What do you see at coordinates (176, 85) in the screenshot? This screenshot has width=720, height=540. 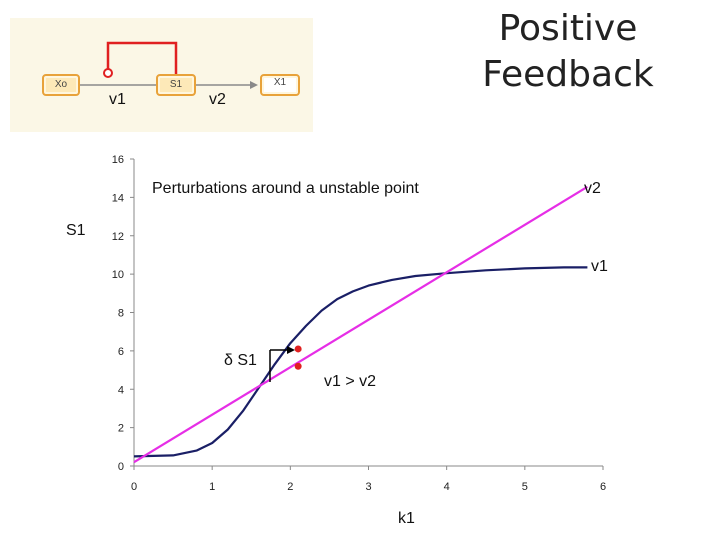 I see `node-s1: S1` at bounding box center [176, 85].